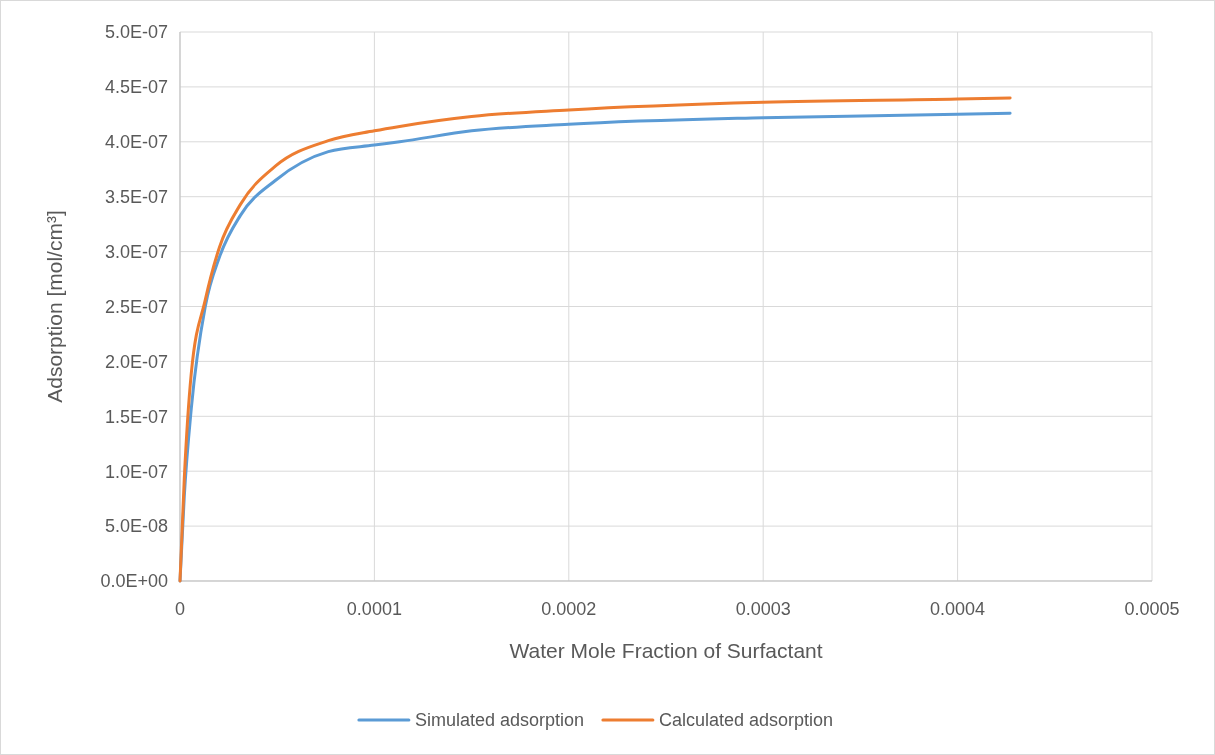  Describe the element at coordinates (666, 650) in the screenshot. I see `x-axis-title: Water Mole Fraction of Surfactant` at that location.